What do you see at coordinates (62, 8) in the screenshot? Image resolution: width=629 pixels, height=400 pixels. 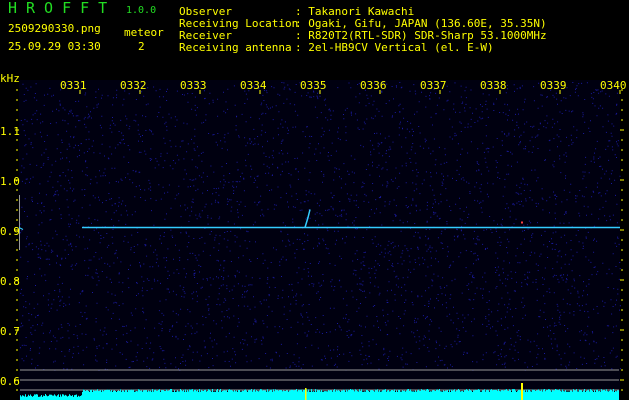 I see `app-logo: HROFFT` at bounding box center [62, 8].